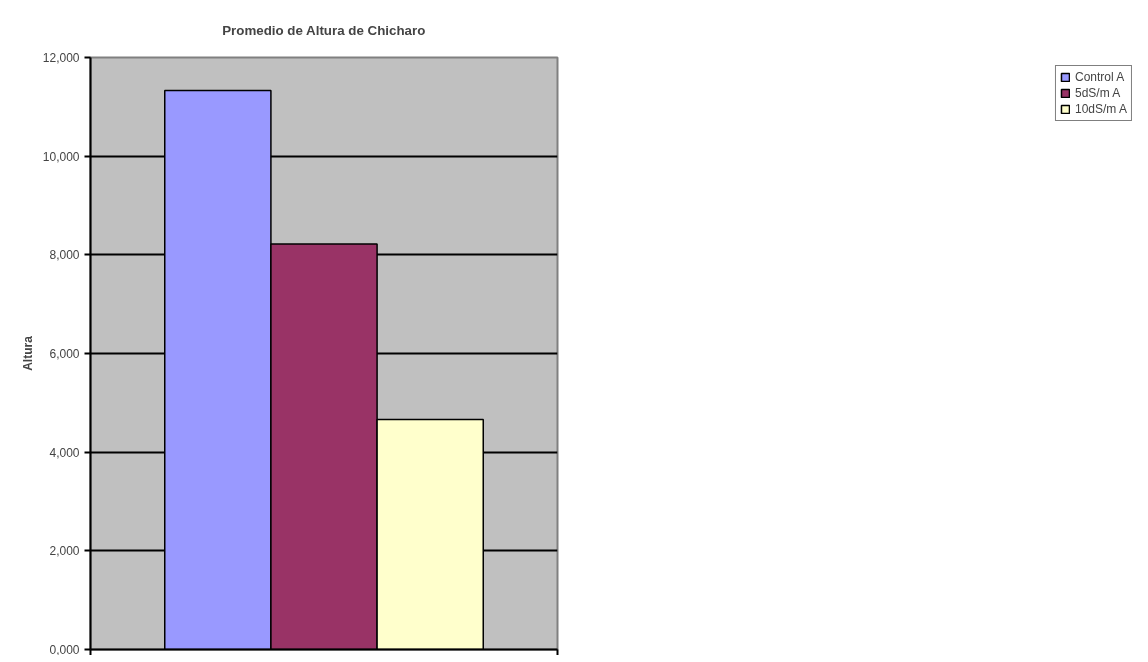  Describe the element at coordinates (64, 452) in the screenshot. I see `y-tick-label: 4,000` at that location.